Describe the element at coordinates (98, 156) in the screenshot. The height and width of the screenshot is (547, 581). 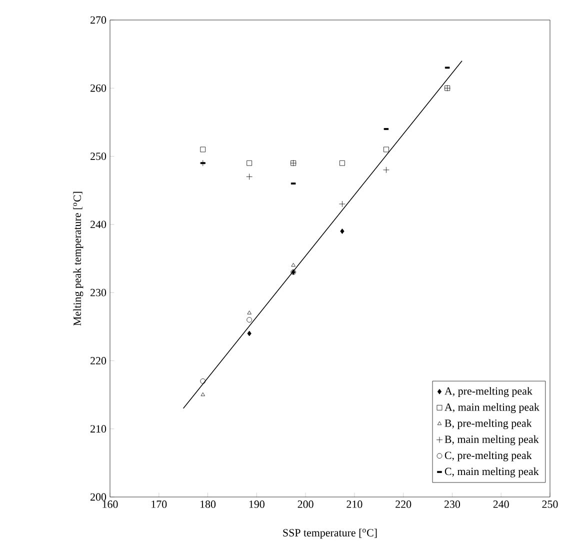
I see `y-tick-label: 250` at that location.